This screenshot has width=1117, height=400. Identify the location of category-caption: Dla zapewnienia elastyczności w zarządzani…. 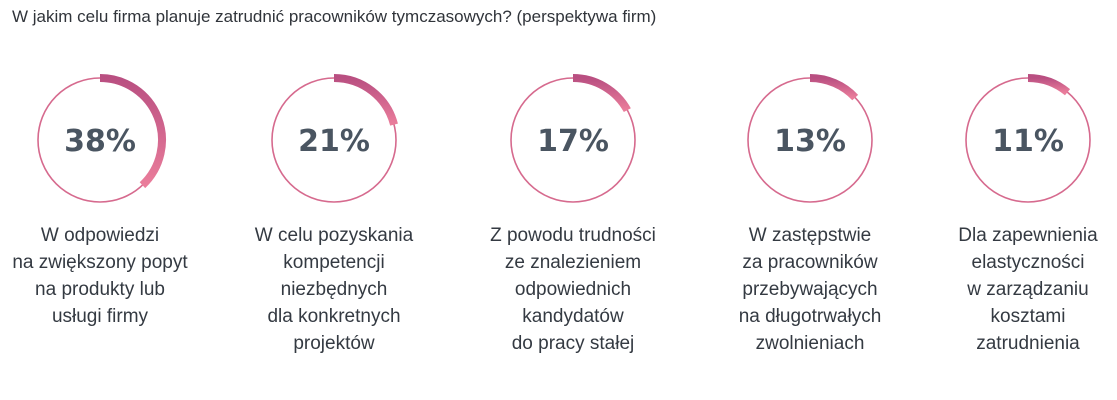
(1022, 289).